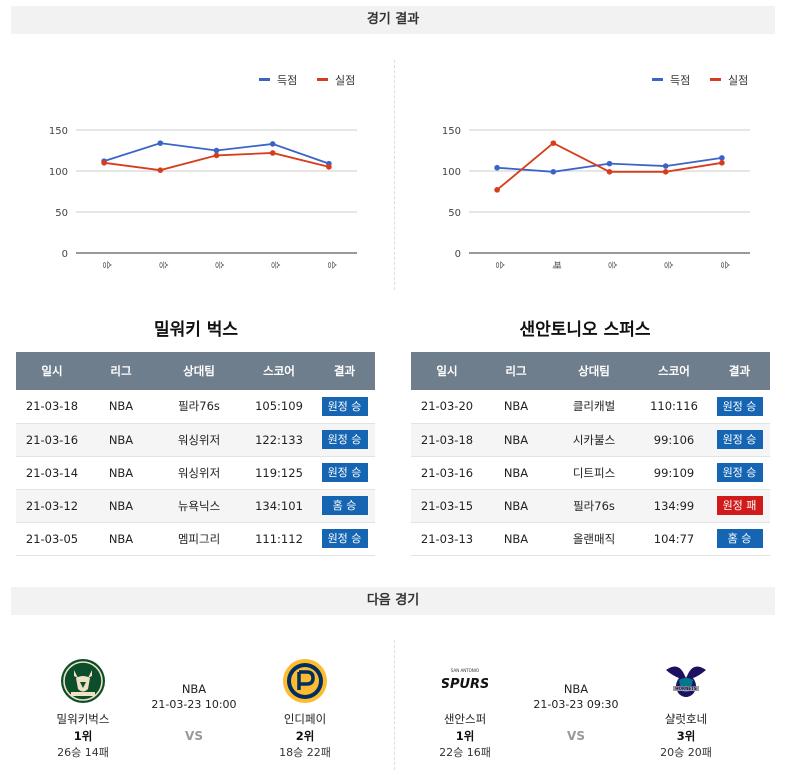 The width and height of the screenshot is (789, 775). What do you see at coordinates (83, 752) in the screenshot?
I see `home-team-record: 26승 14패` at bounding box center [83, 752].